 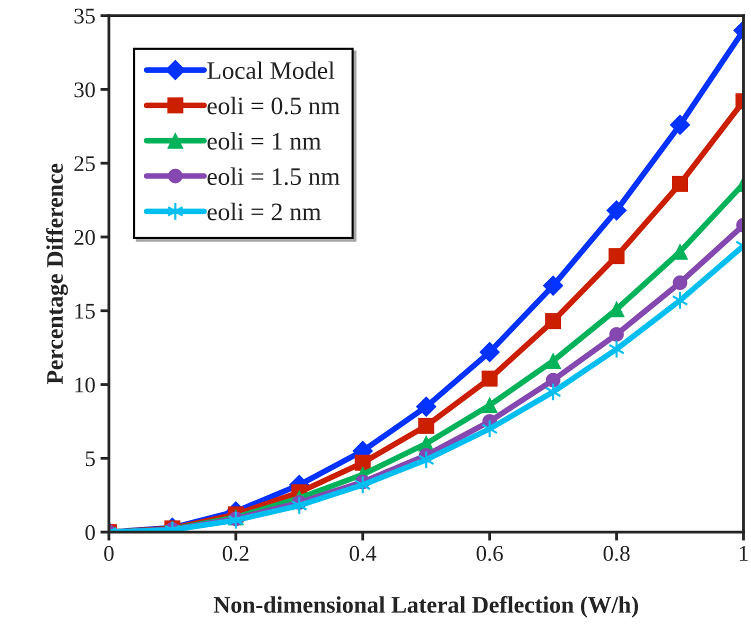 I want to click on y-tick-label: 15, so click(x=85, y=311).